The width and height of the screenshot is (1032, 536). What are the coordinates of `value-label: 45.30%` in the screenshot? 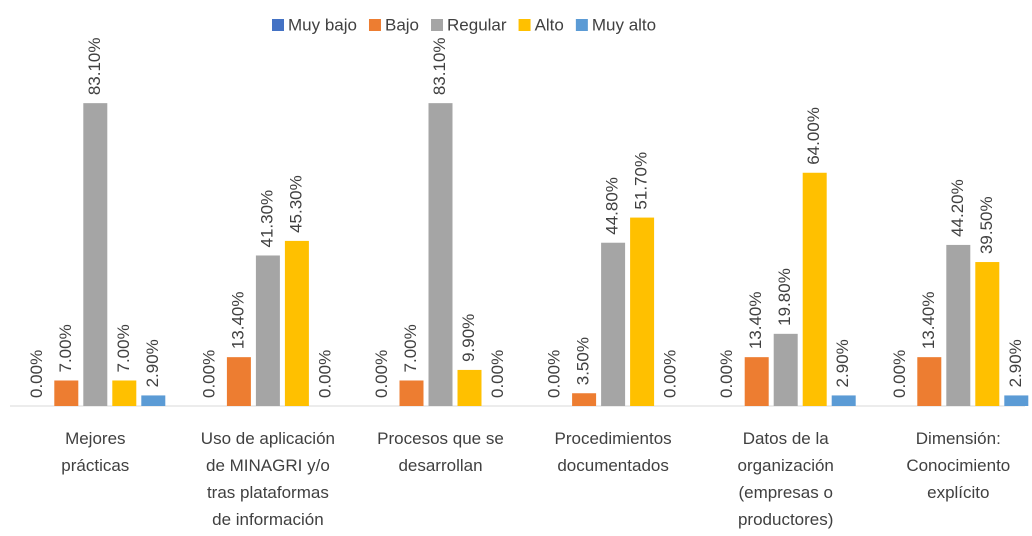 It's located at (295, 204).